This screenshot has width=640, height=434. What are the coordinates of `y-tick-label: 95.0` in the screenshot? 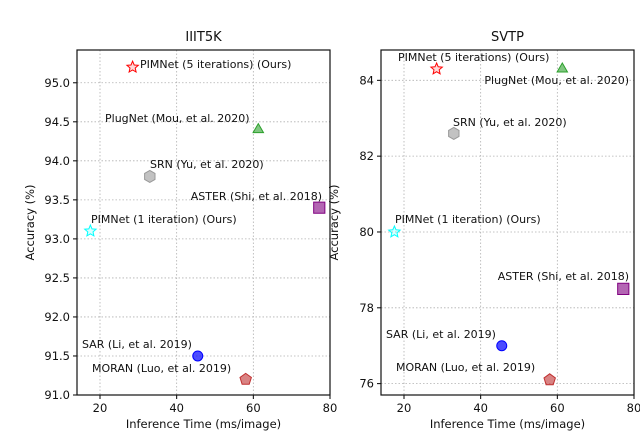 It's located at (57, 83).